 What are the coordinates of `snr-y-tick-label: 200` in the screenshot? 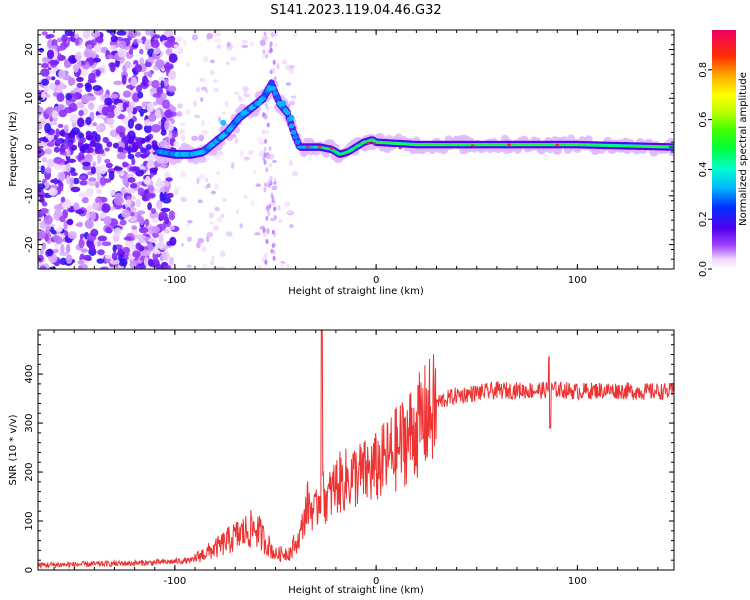 It's located at (29, 471).